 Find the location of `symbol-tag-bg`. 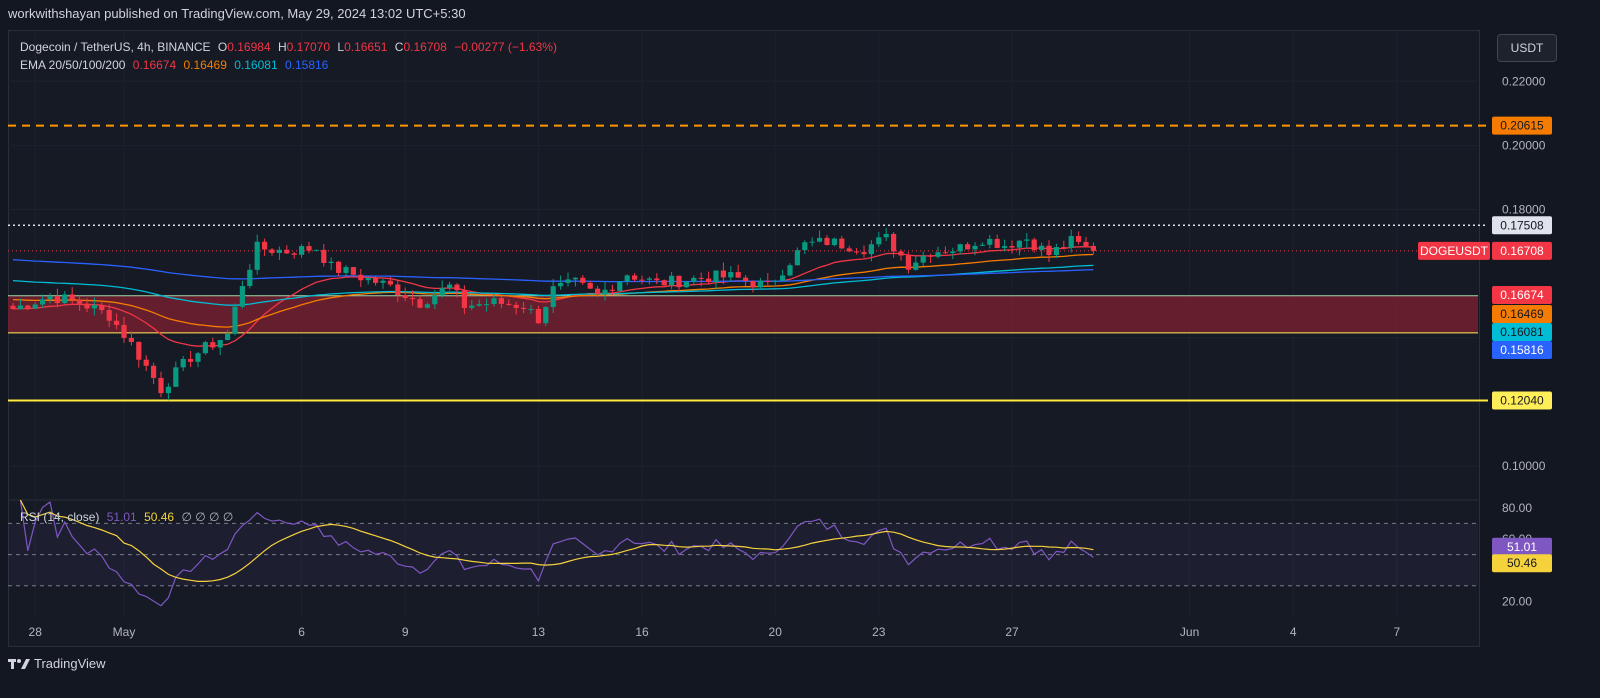

symbol-tag-bg is located at coordinates (1454, 250).